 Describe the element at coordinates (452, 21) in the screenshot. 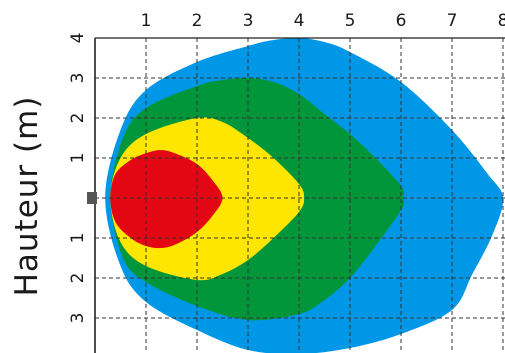

I see `x-tick-label: 7` at that location.